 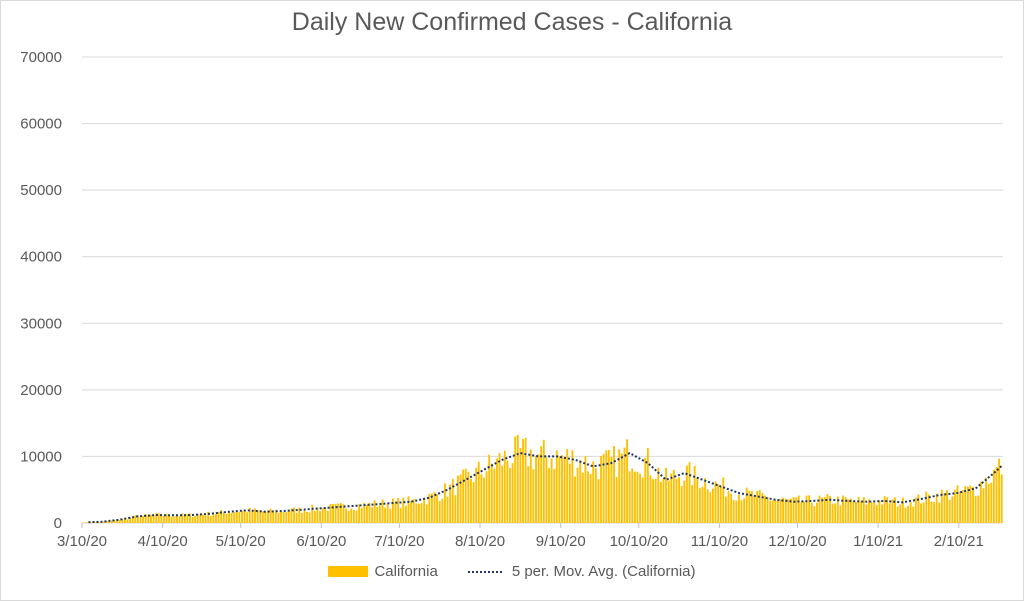 What do you see at coordinates (41, 390) in the screenshot?
I see `y-tick-label: 20000` at bounding box center [41, 390].